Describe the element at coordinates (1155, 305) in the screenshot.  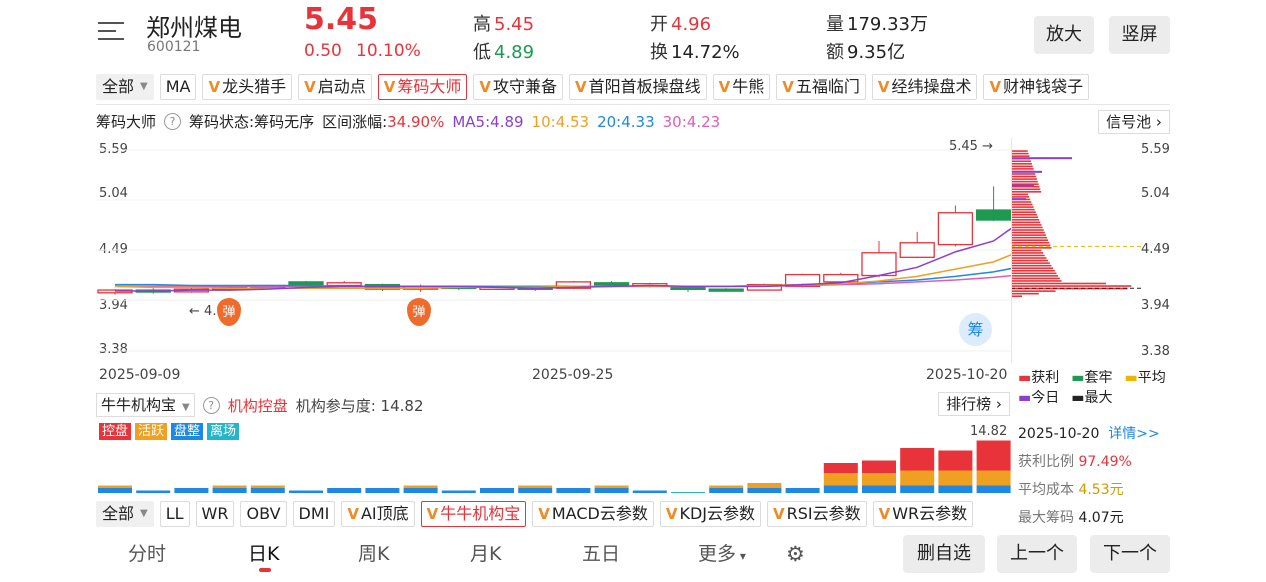
I see `axis-right-3-94: 3.94` at that location.